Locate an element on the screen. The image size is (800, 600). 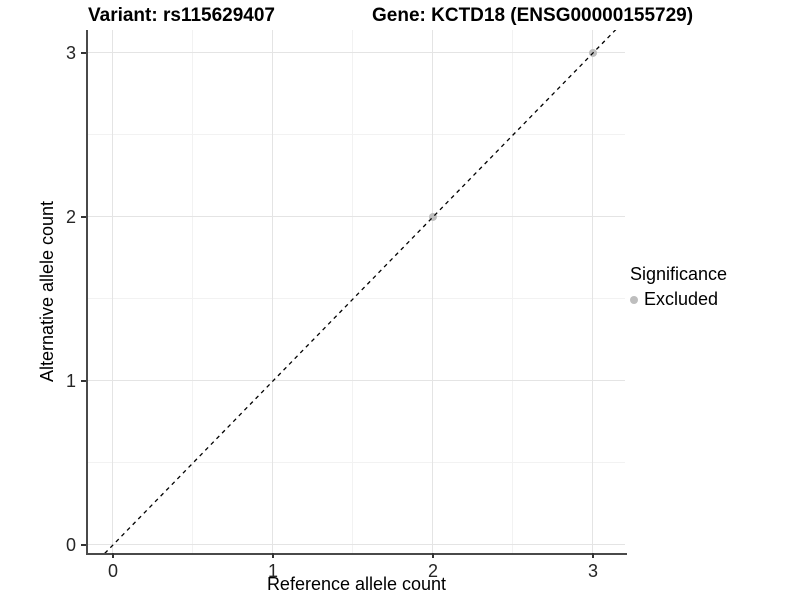
y-axis-title-text: Alternative allele count is located at coordinates (47, 291).